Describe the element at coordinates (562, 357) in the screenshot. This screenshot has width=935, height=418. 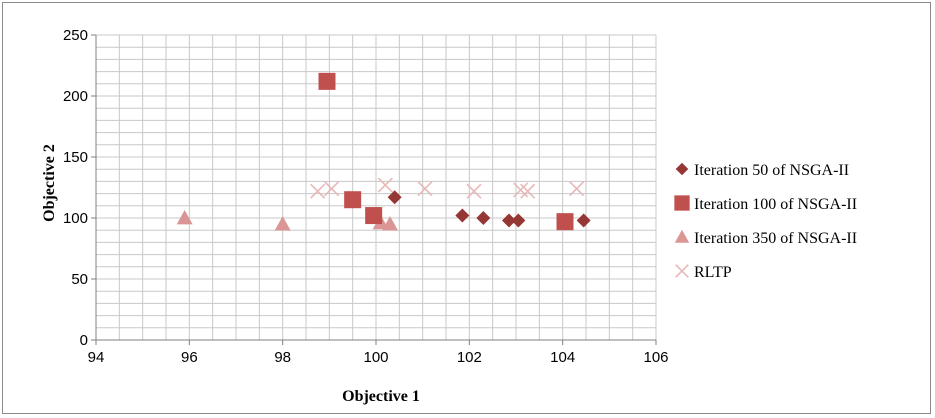
I see `x-tick-label: 104` at that location.